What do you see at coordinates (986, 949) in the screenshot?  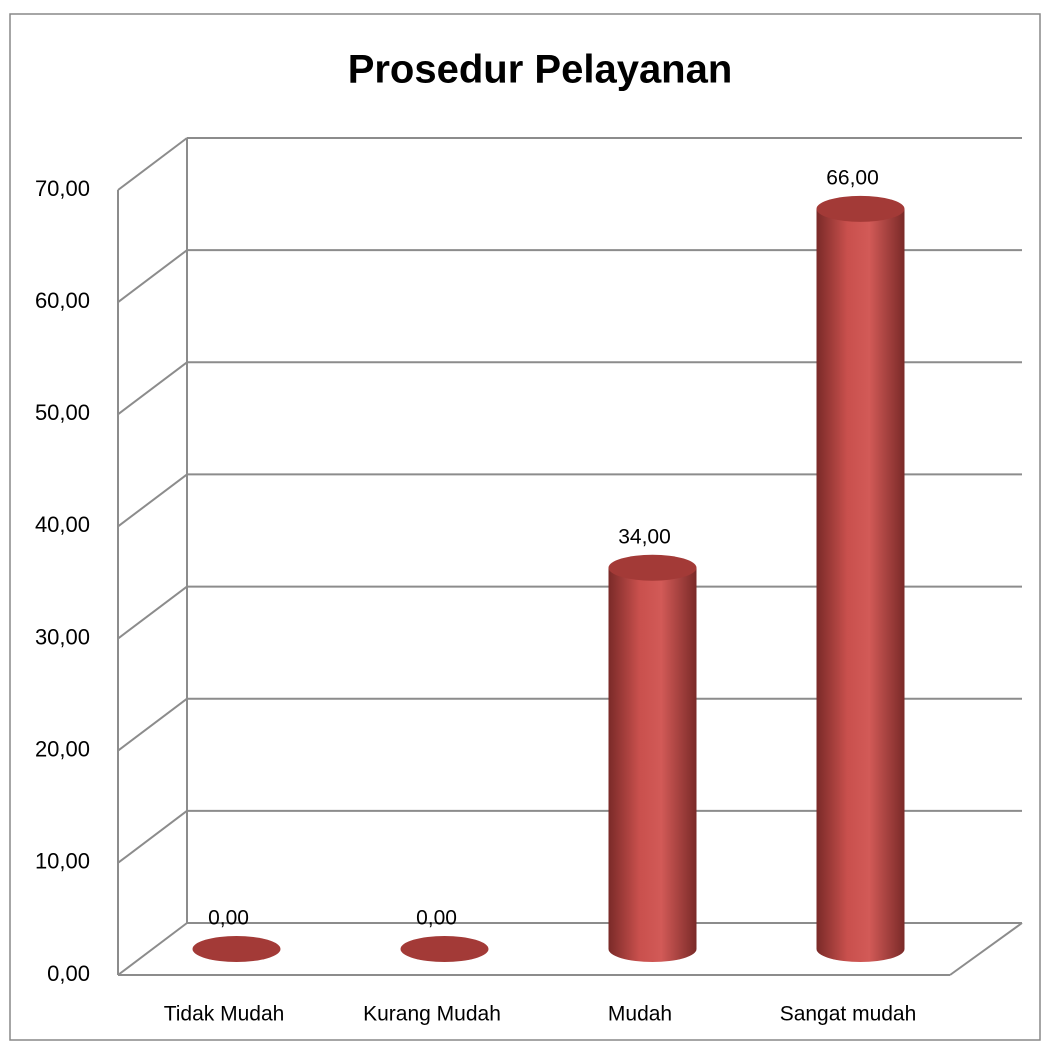 I see `floor-edge` at bounding box center [986, 949].